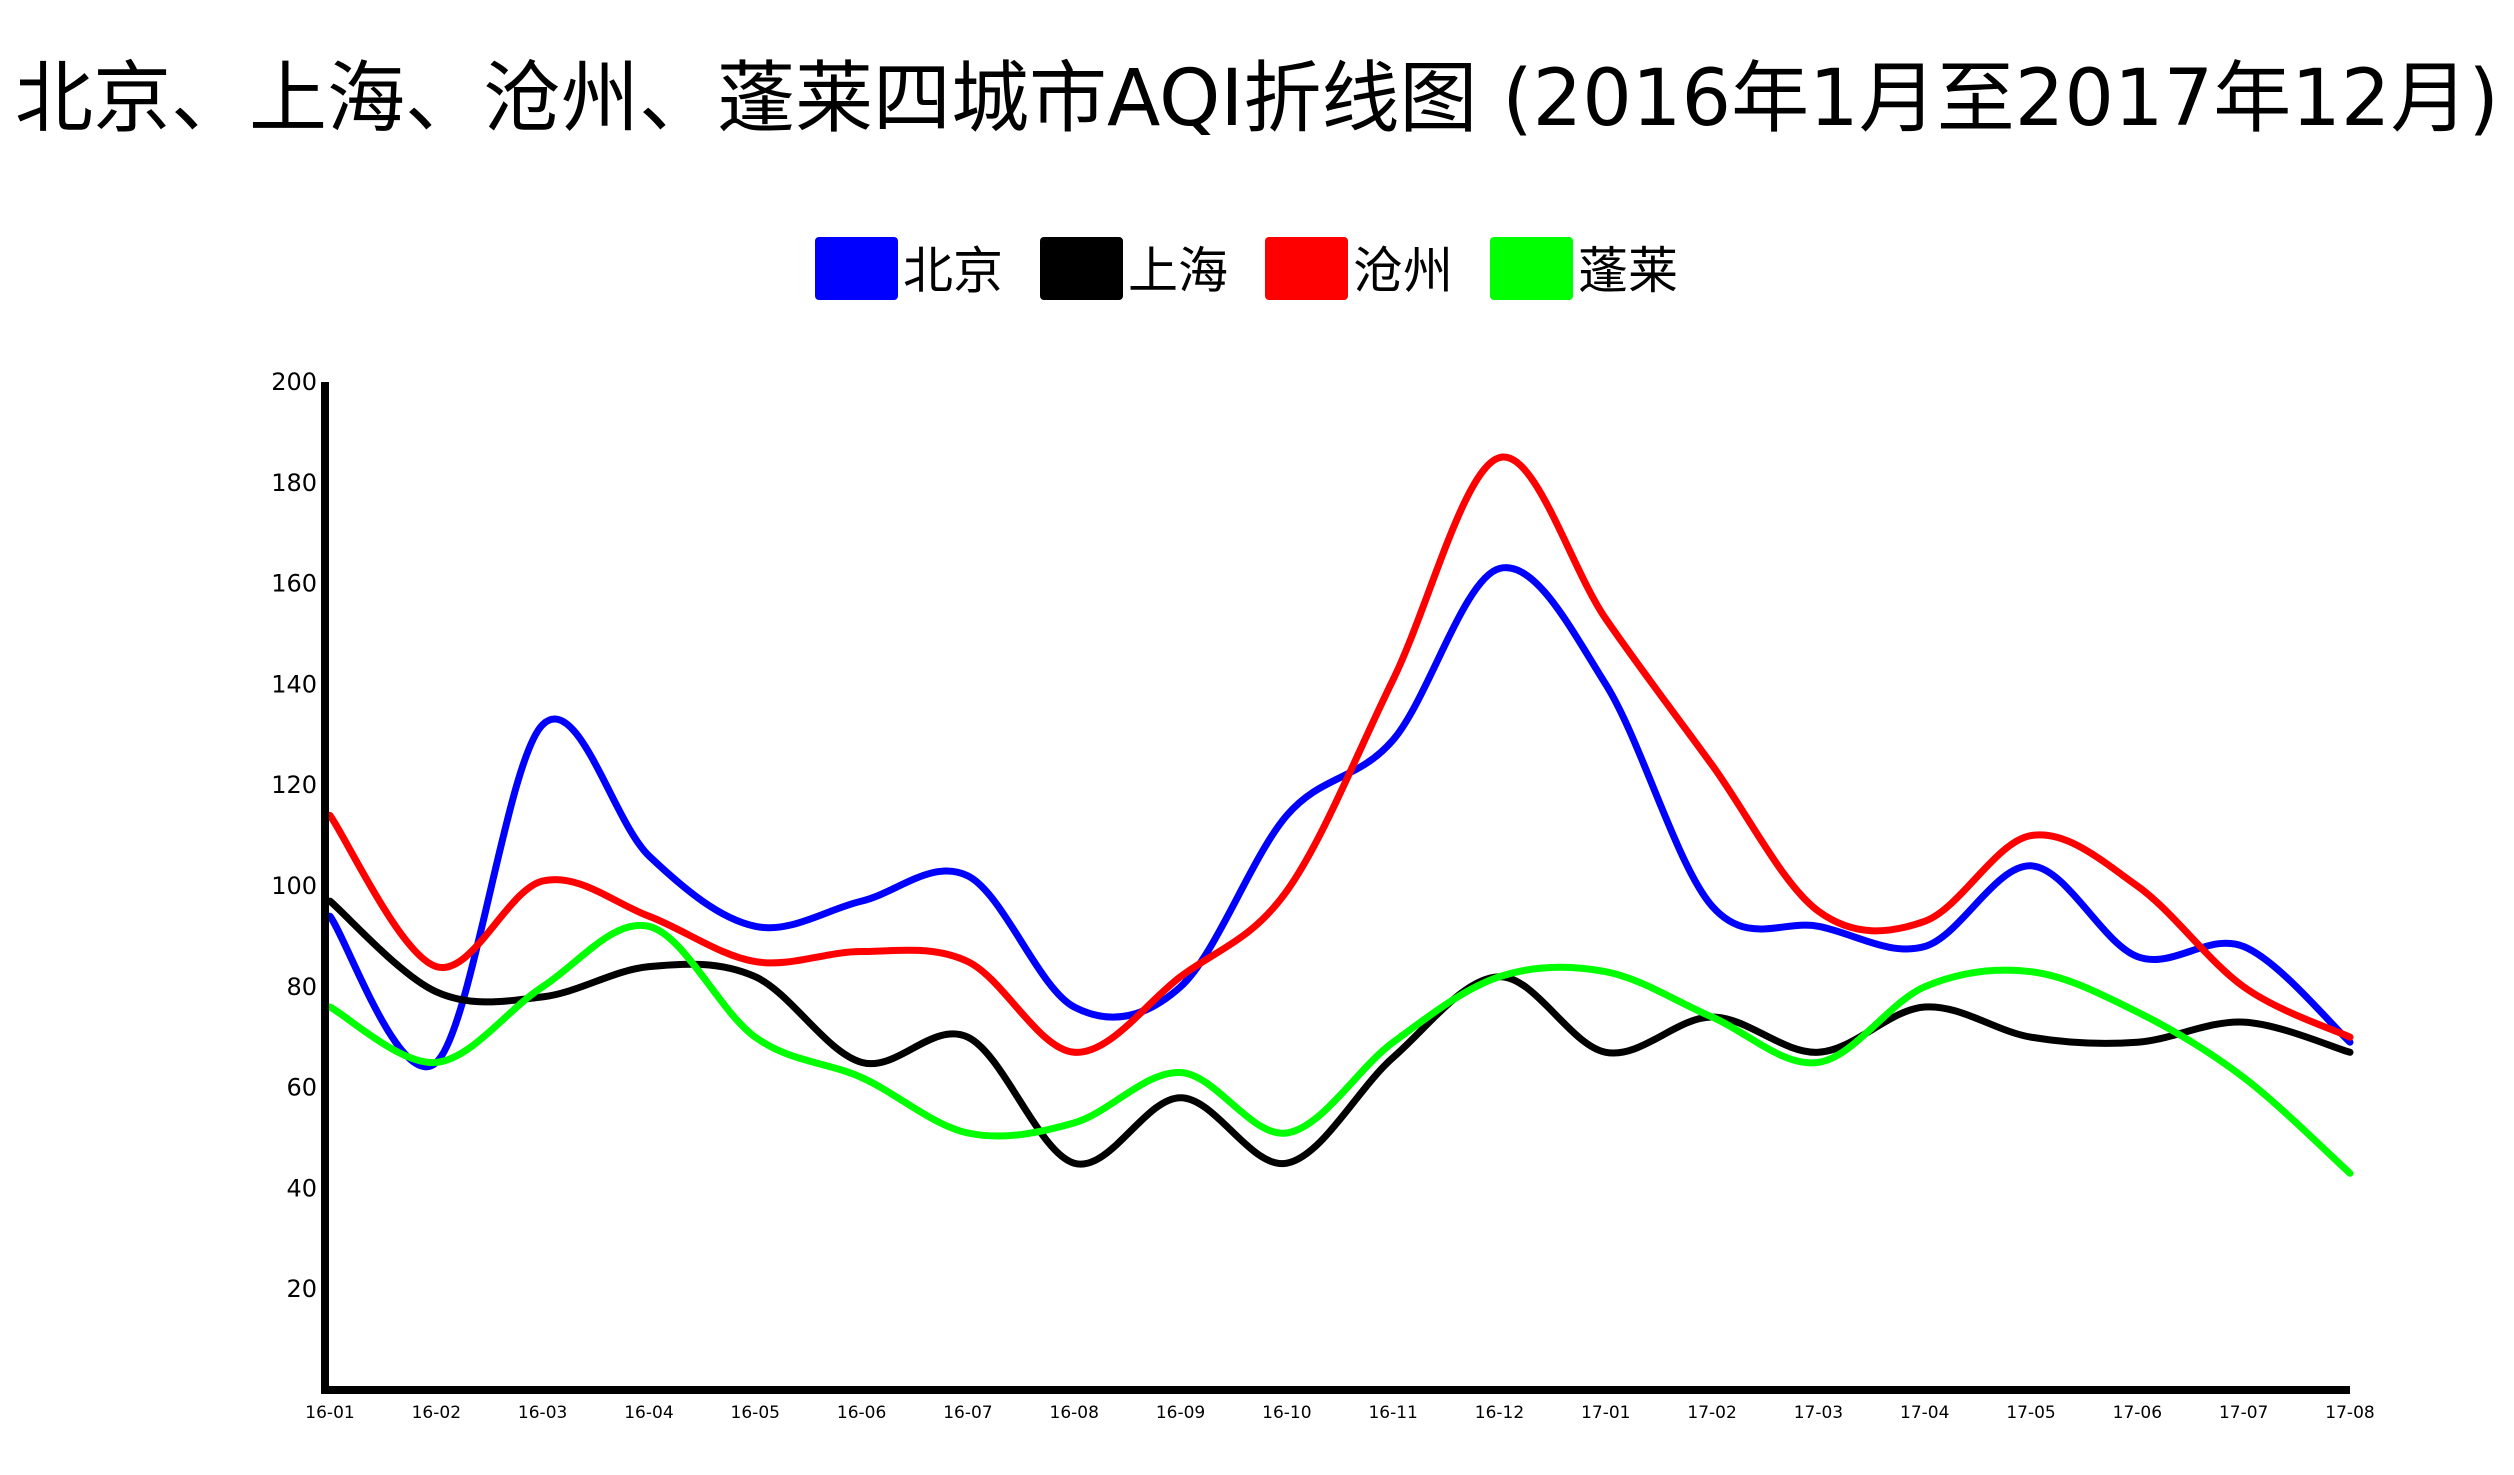 The image size is (2514, 1475). I want to click on x-tick-label: 16-07, so click(967, 1413).